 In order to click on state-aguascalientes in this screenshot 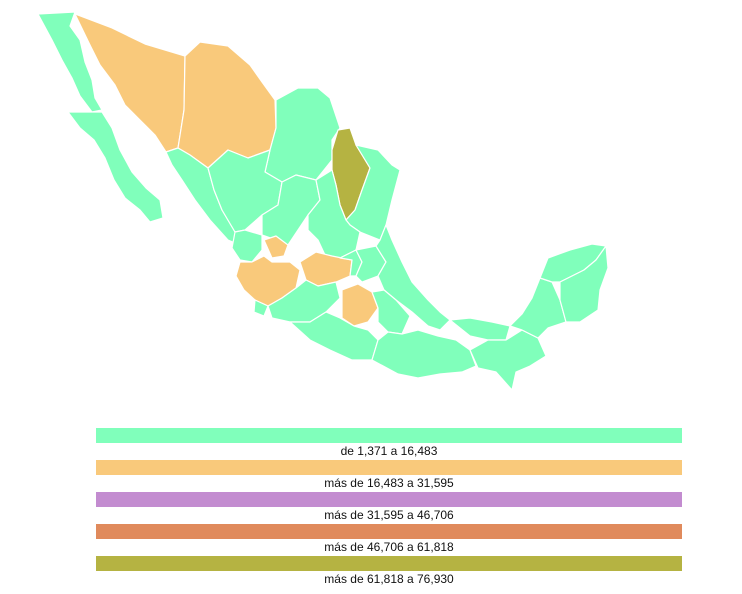, I will do `click(276, 247)`.